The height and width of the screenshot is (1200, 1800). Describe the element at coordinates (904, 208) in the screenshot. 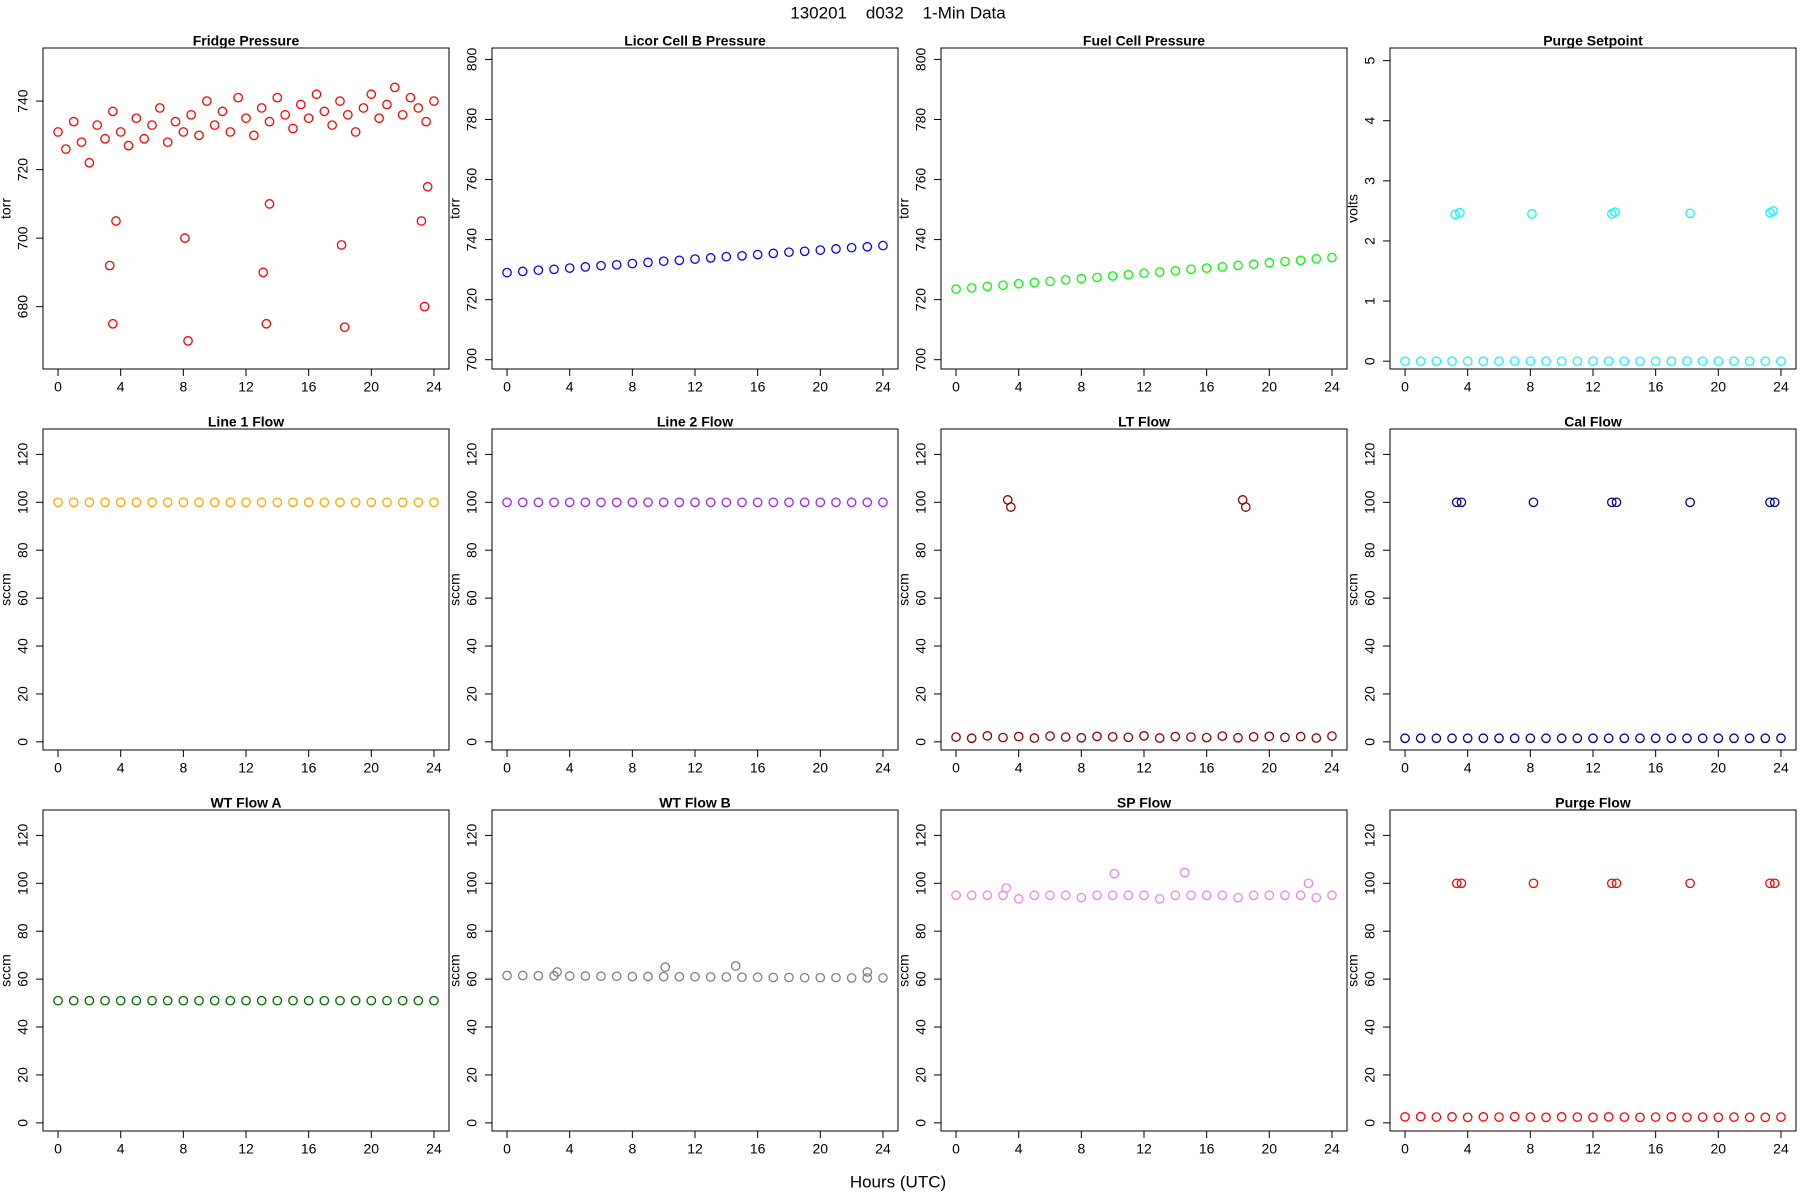

I see `y-axis-label: torr` at that location.